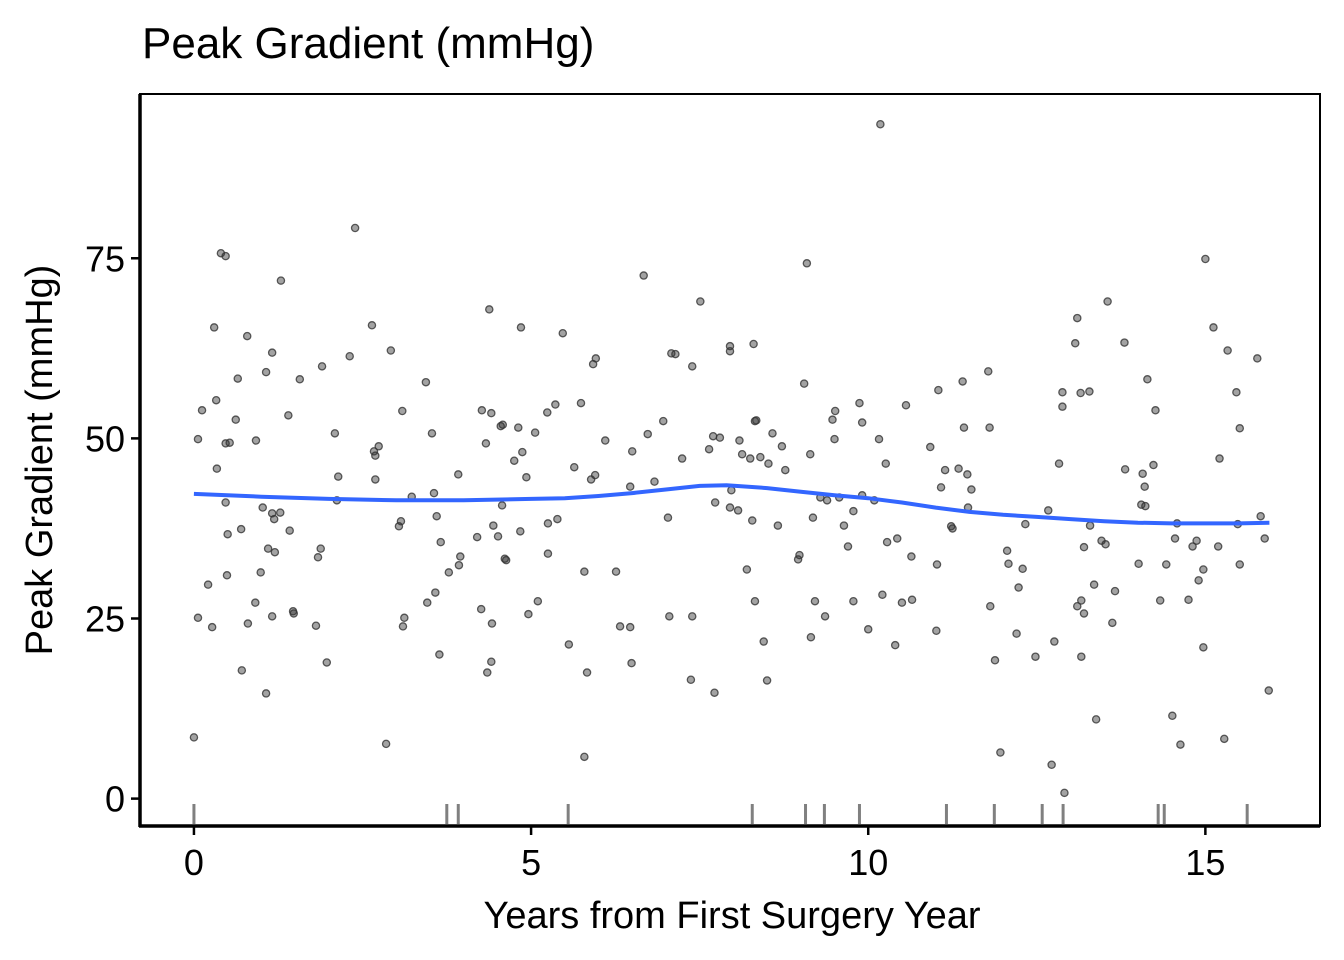  I want to click on y-axis-ticks: 0 25 50 75, so click(112, 529).